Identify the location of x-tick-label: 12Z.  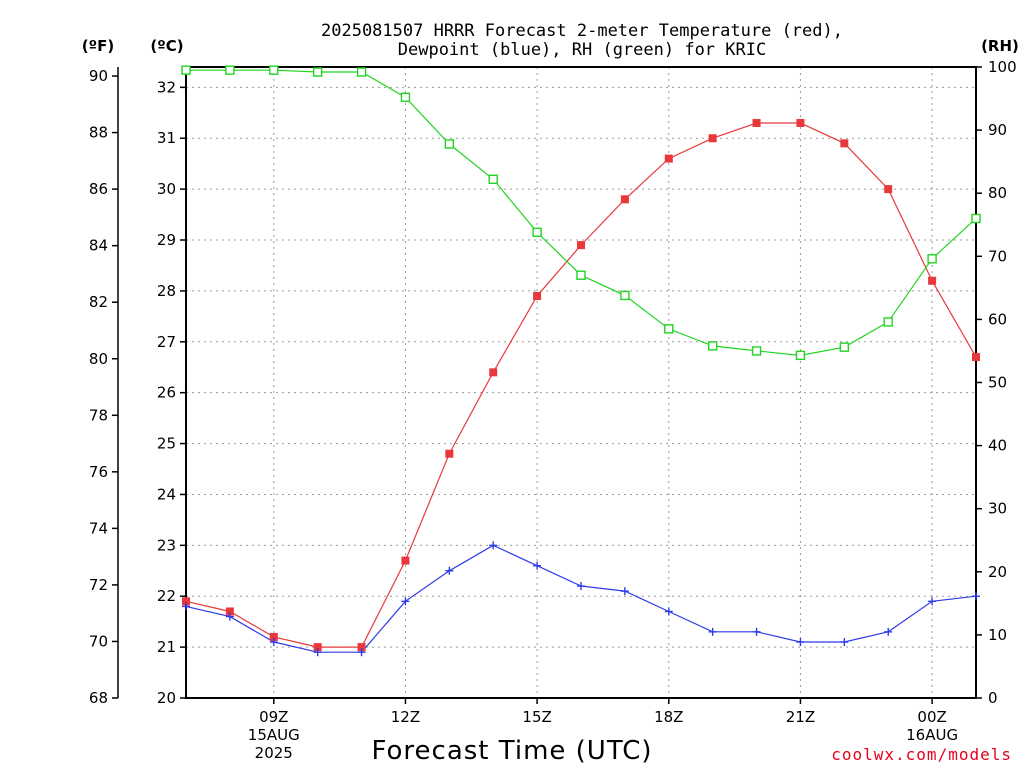
(405, 717).